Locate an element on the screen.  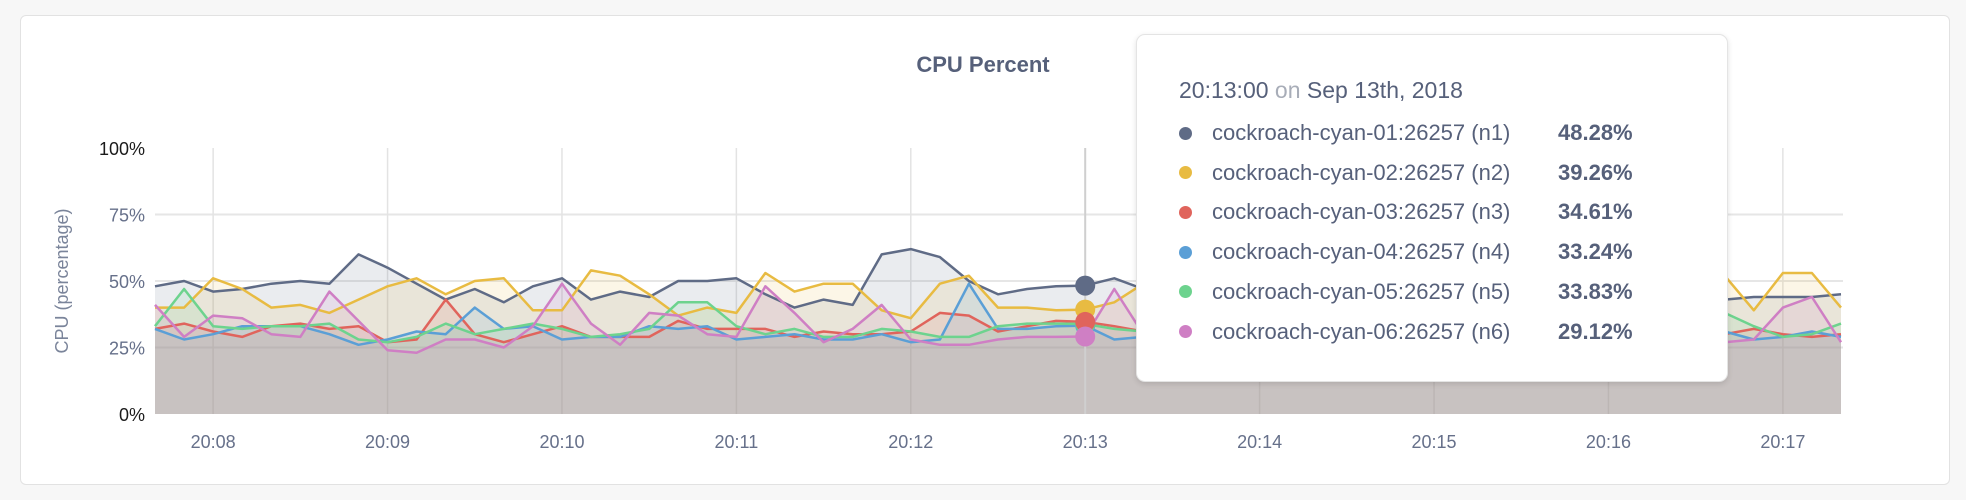
y-tick-label: 25% is located at coordinates (127, 349).